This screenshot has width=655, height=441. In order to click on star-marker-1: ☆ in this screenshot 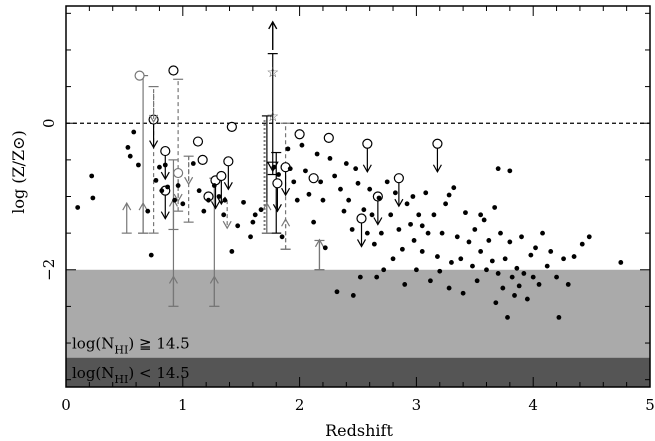, I will do `click(272, 117)`.